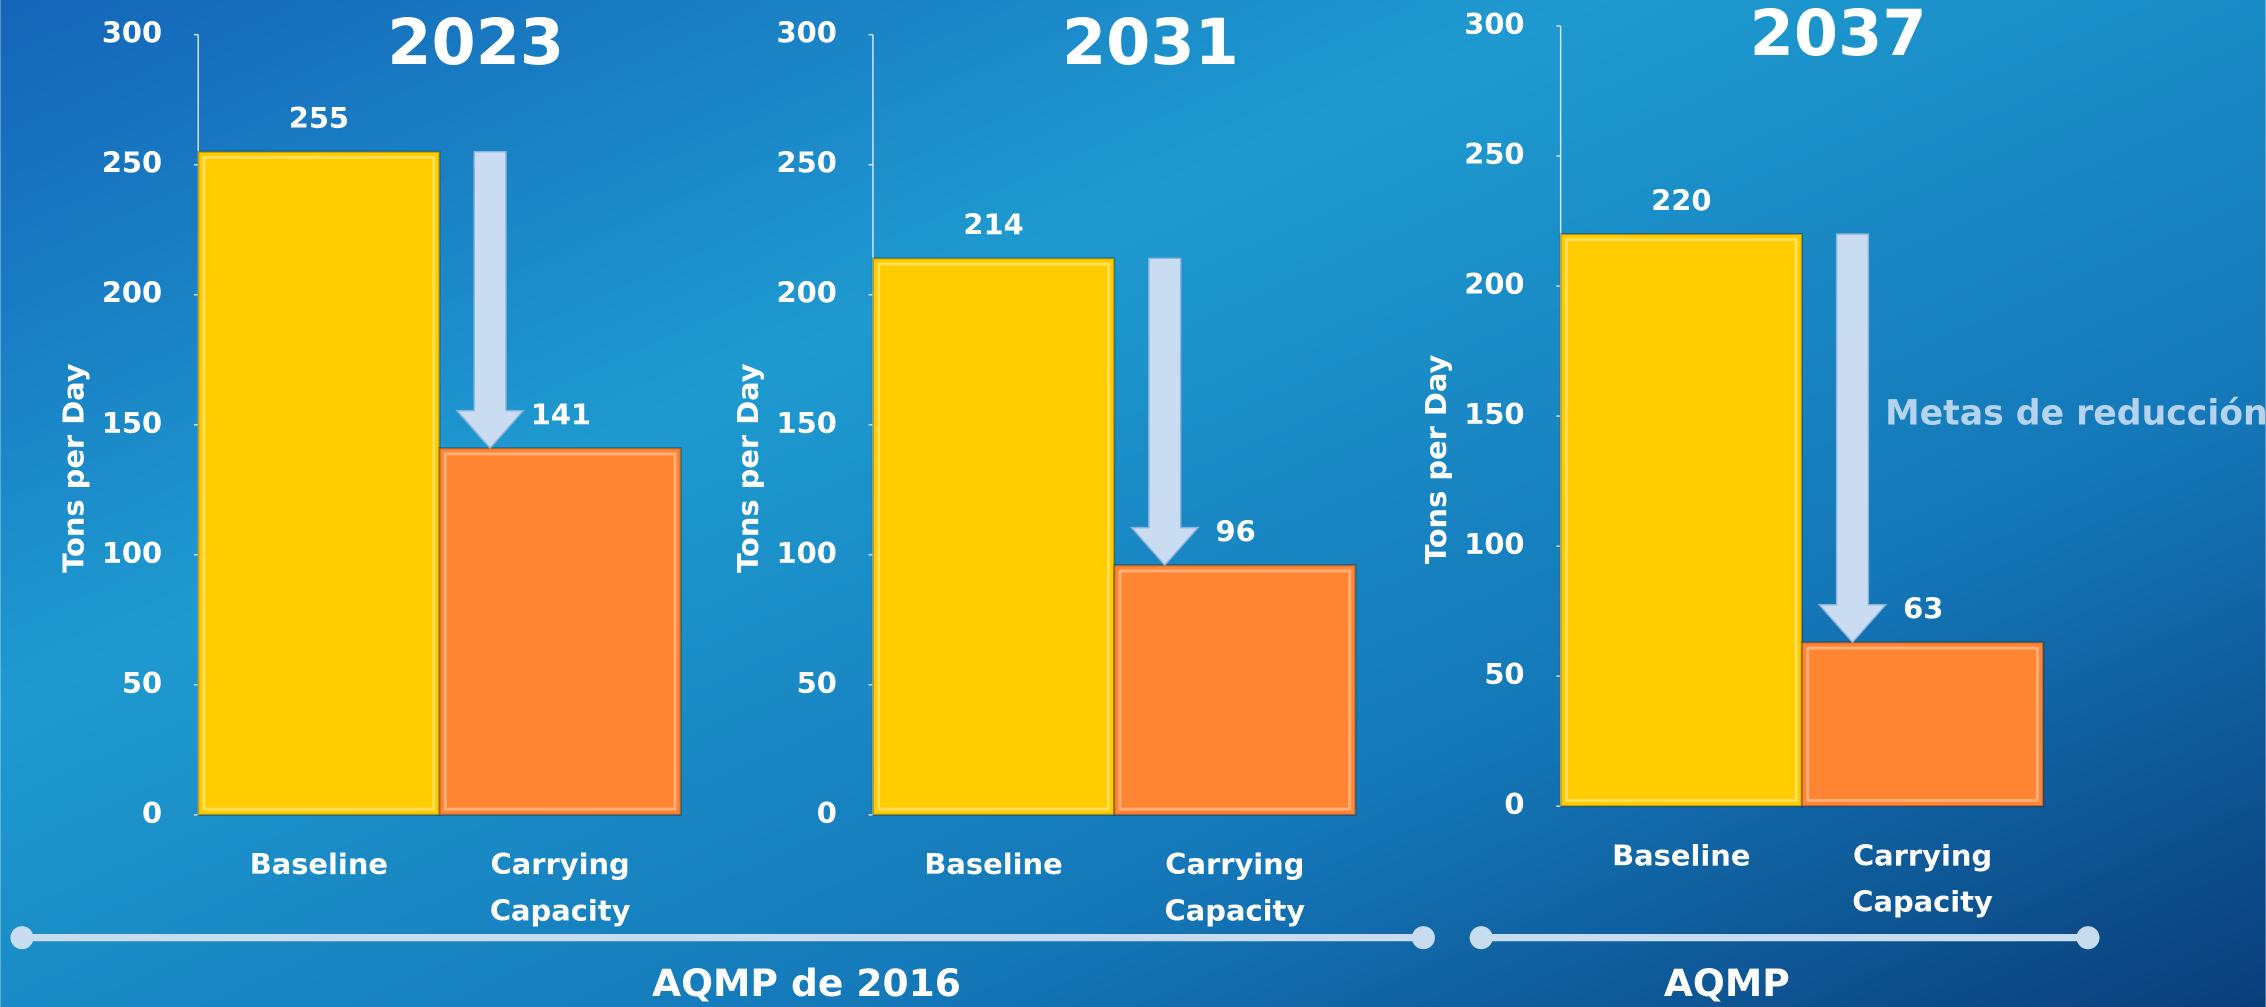 The height and width of the screenshot is (1007, 2266). Describe the element at coordinates (1681, 200) in the screenshot. I see `value-label: 220` at that location.